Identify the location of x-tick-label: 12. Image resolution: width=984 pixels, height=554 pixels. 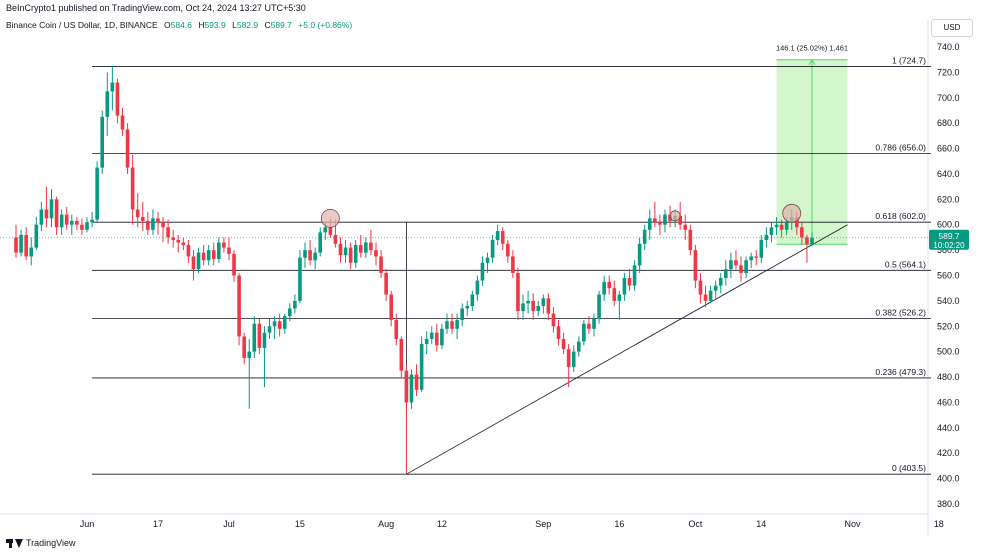
(442, 524).